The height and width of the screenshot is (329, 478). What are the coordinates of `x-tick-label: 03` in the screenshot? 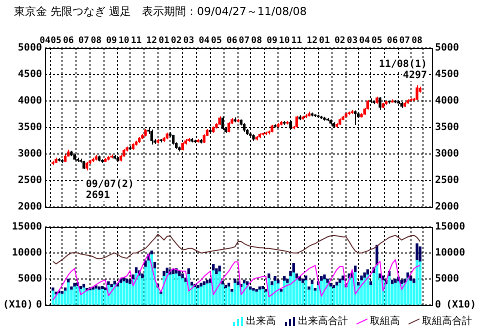 It's located at (188, 41).